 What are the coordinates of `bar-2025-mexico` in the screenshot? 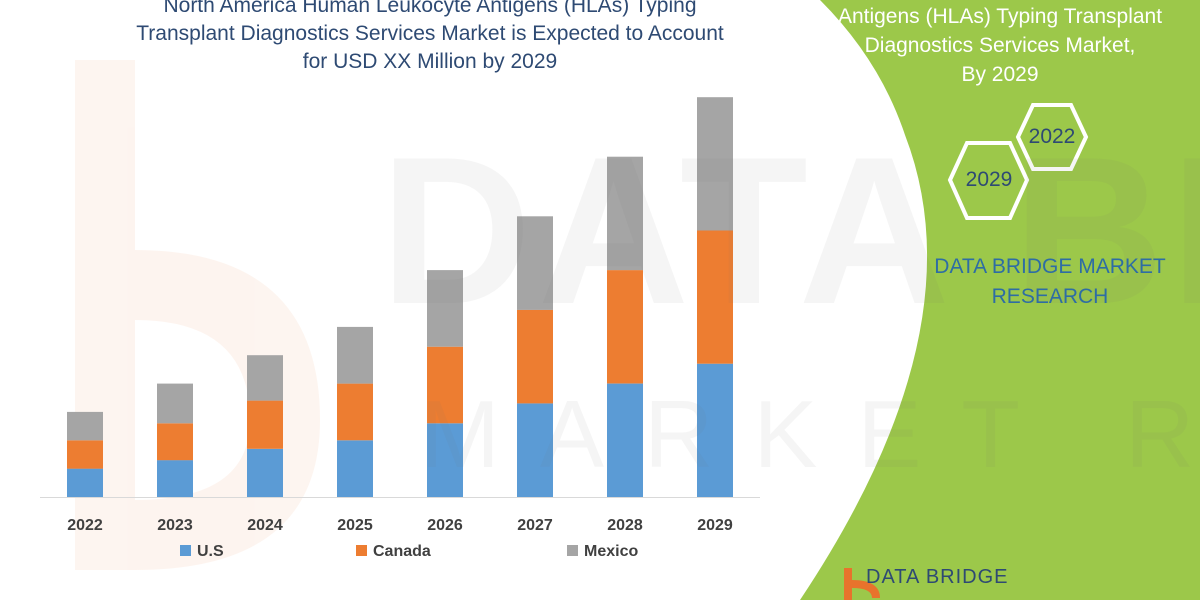 It's located at (355, 355).